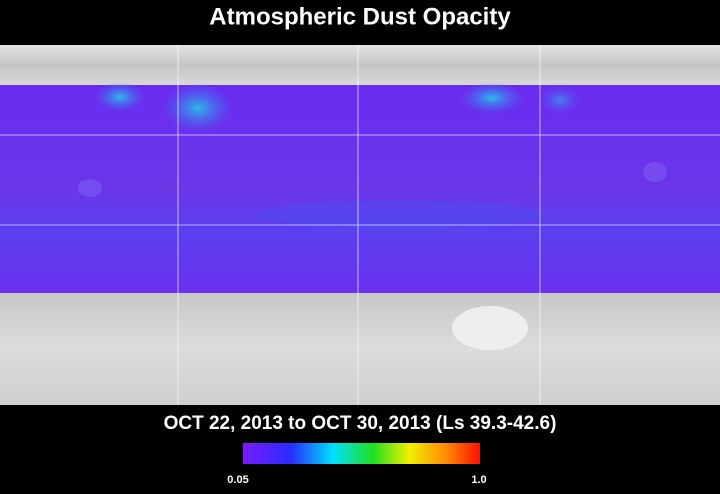  What do you see at coordinates (237, 480) in the screenshot?
I see `colorbar-min-label: 0.05` at bounding box center [237, 480].